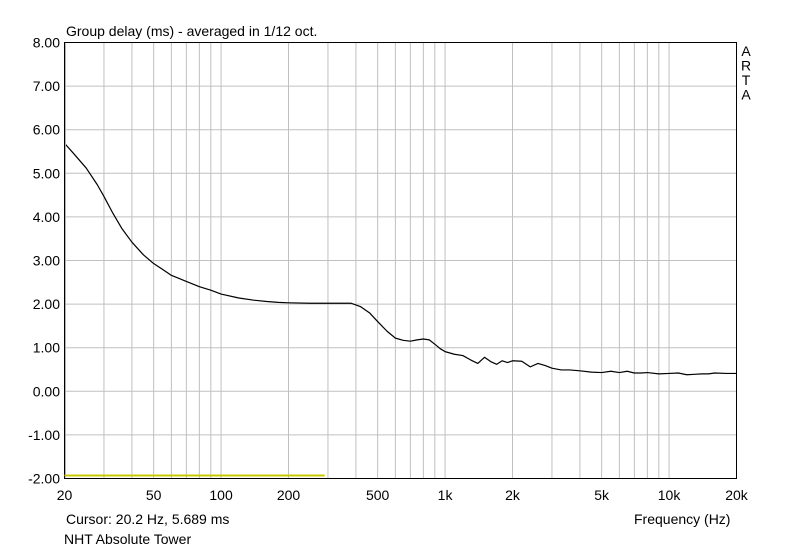  Describe the element at coordinates (46, 86) in the screenshot. I see `y-tick-label: 7.00` at that location.